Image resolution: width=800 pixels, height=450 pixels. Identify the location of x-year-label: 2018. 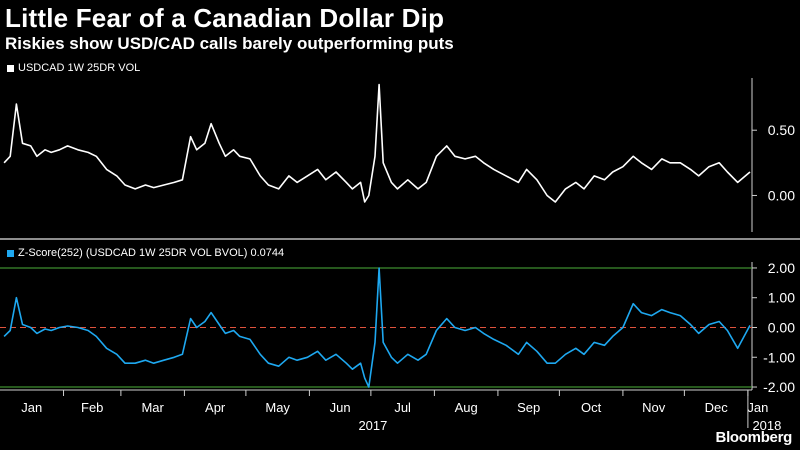
(766, 425).